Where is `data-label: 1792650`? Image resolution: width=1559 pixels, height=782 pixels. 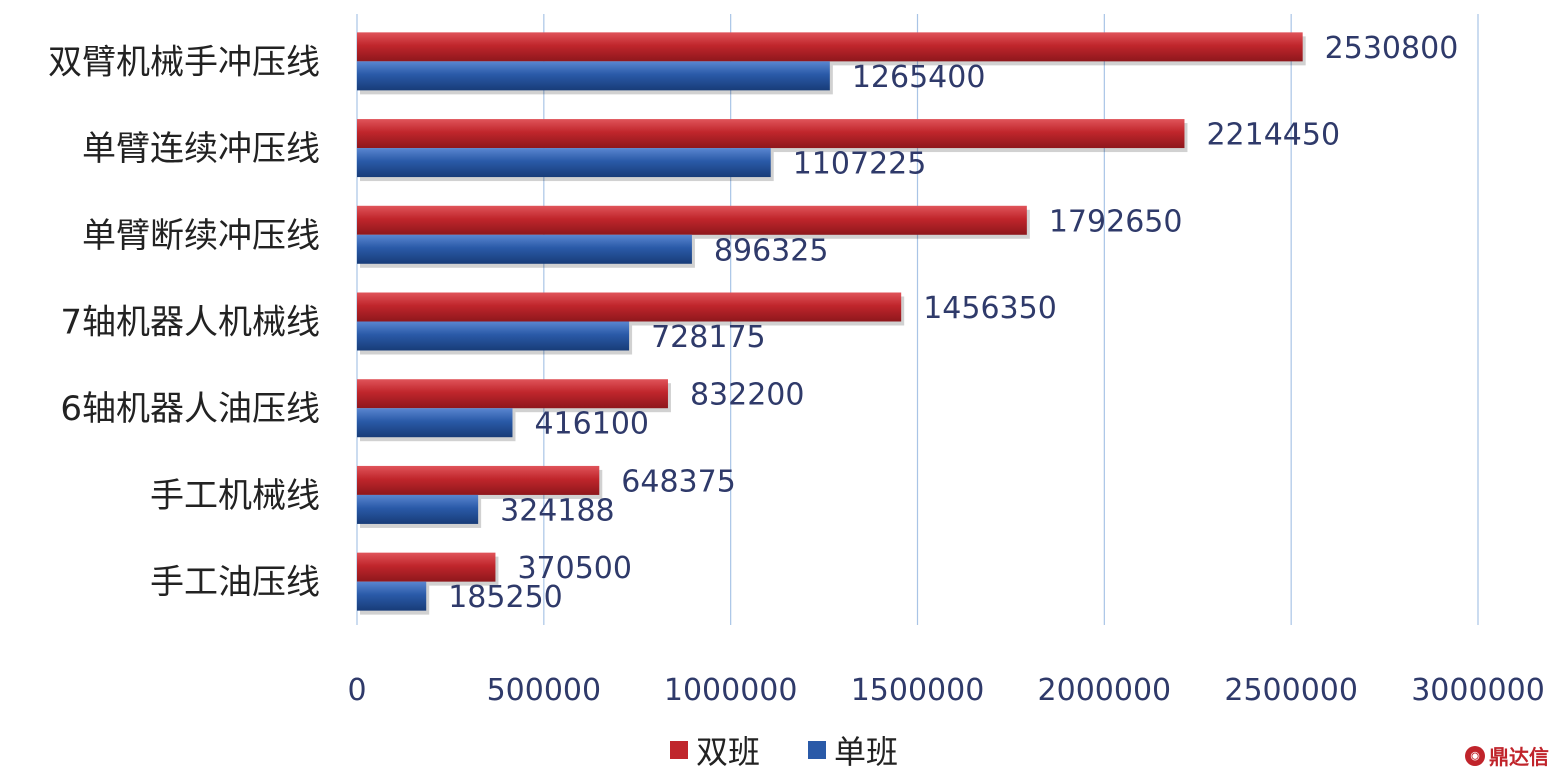 data-label: 1792650 is located at coordinates (1116, 221).